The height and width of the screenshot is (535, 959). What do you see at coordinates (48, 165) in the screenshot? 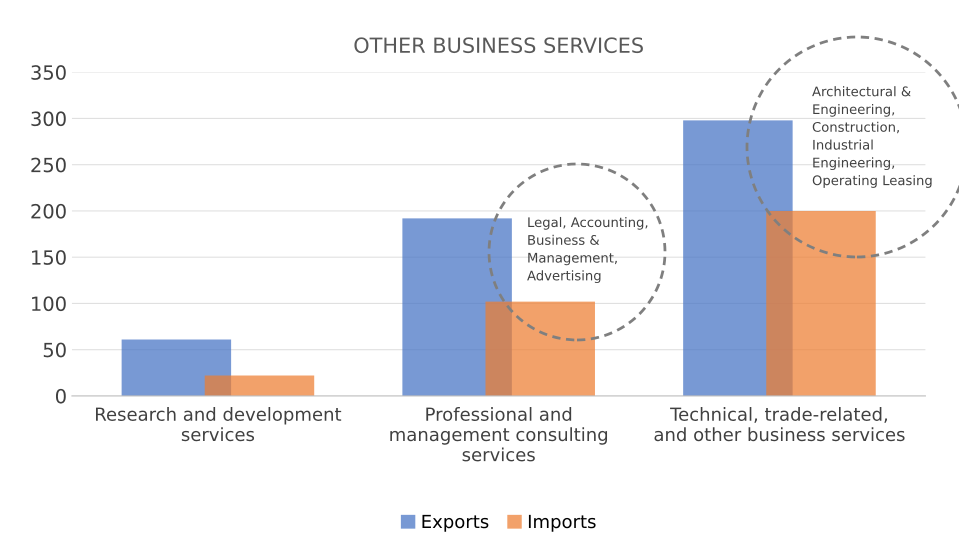
I see `y-tick-label: 250` at bounding box center [48, 165].